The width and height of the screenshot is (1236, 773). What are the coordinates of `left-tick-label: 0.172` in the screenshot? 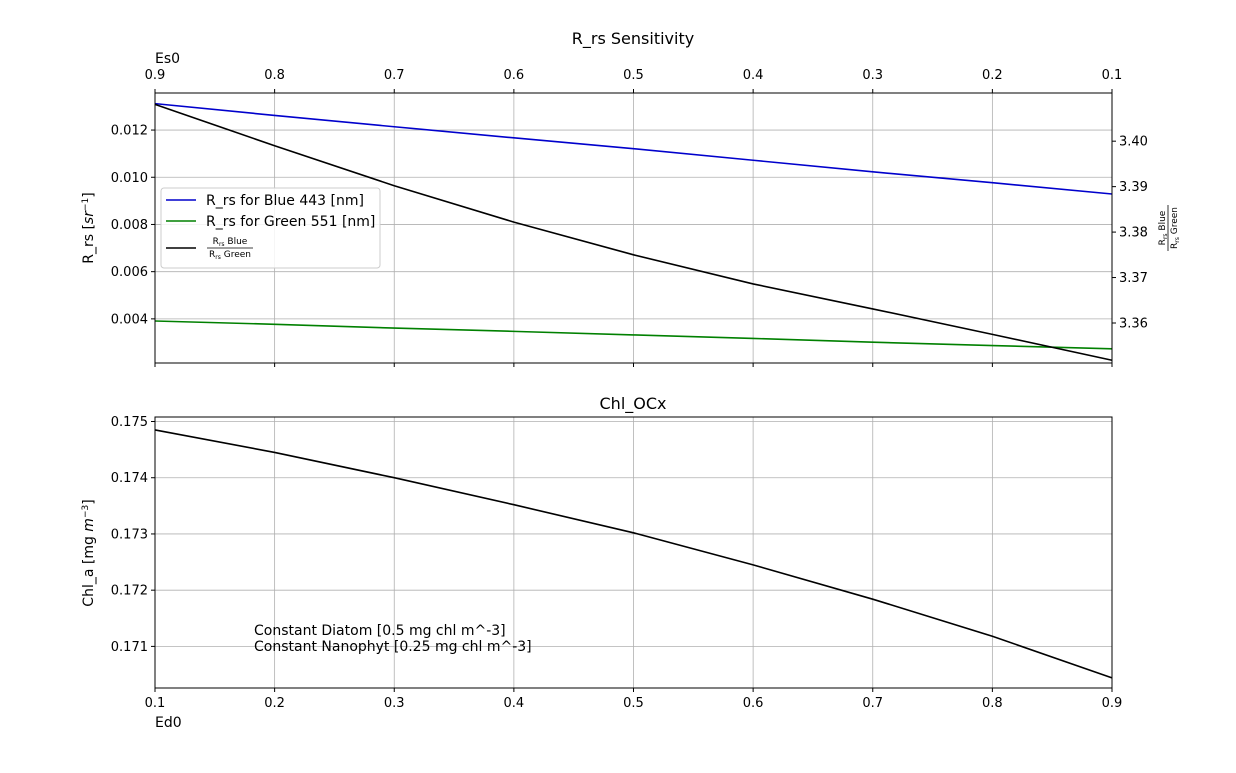 It's located at (129, 591).